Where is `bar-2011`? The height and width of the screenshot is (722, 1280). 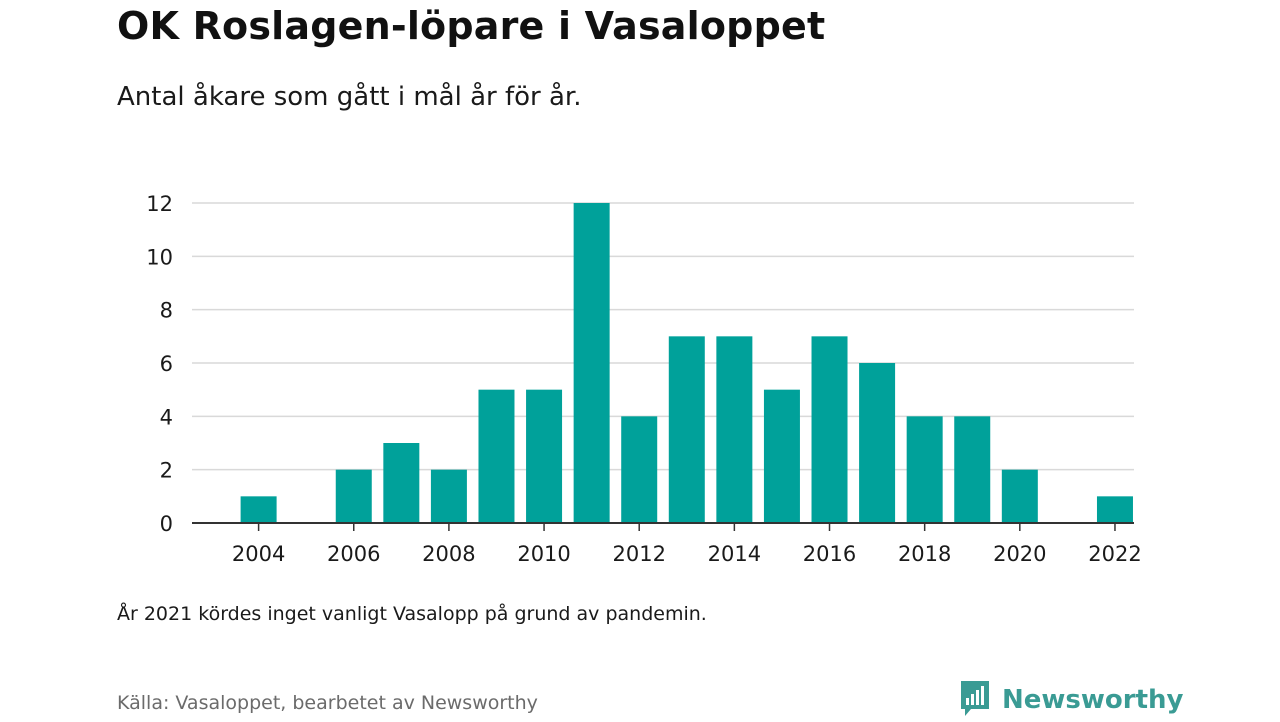 bar-2011 is located at coordinates (591, 363).